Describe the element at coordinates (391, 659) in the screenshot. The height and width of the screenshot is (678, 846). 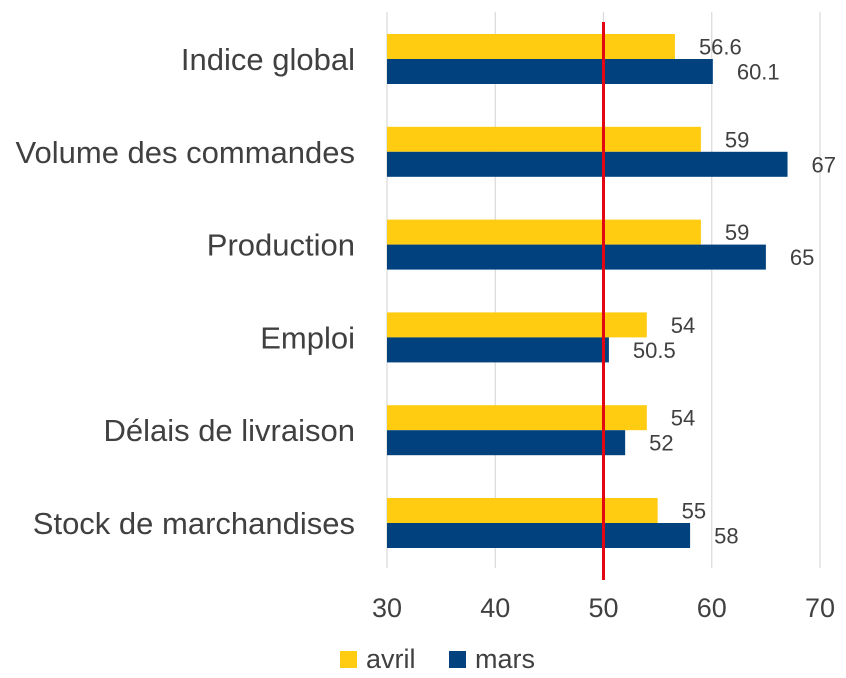
I see `legend-label-avril: avril` at that location.